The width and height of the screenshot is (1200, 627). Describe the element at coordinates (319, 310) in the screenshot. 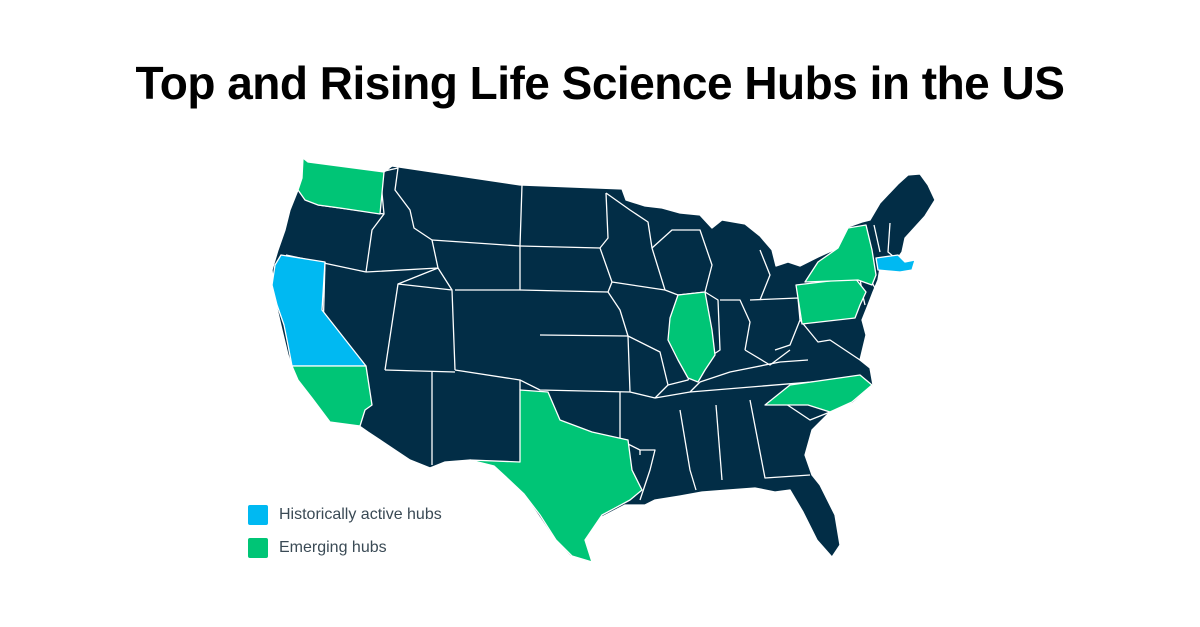

I see `state-california-north` at that location.